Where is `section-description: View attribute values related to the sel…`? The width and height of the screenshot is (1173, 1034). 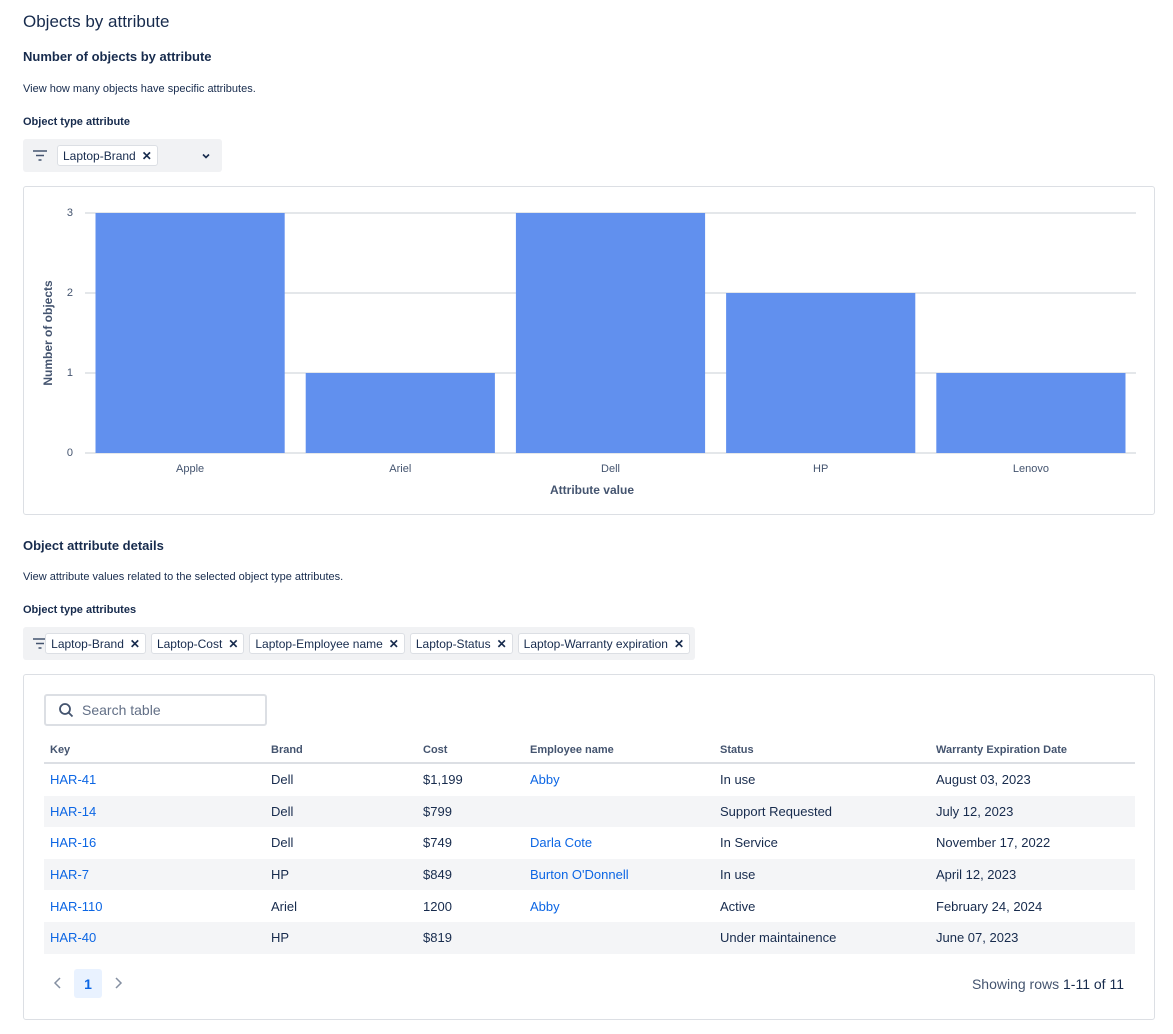 section-description: View attribute values related to the sel… is located at coordinates (183, 577).